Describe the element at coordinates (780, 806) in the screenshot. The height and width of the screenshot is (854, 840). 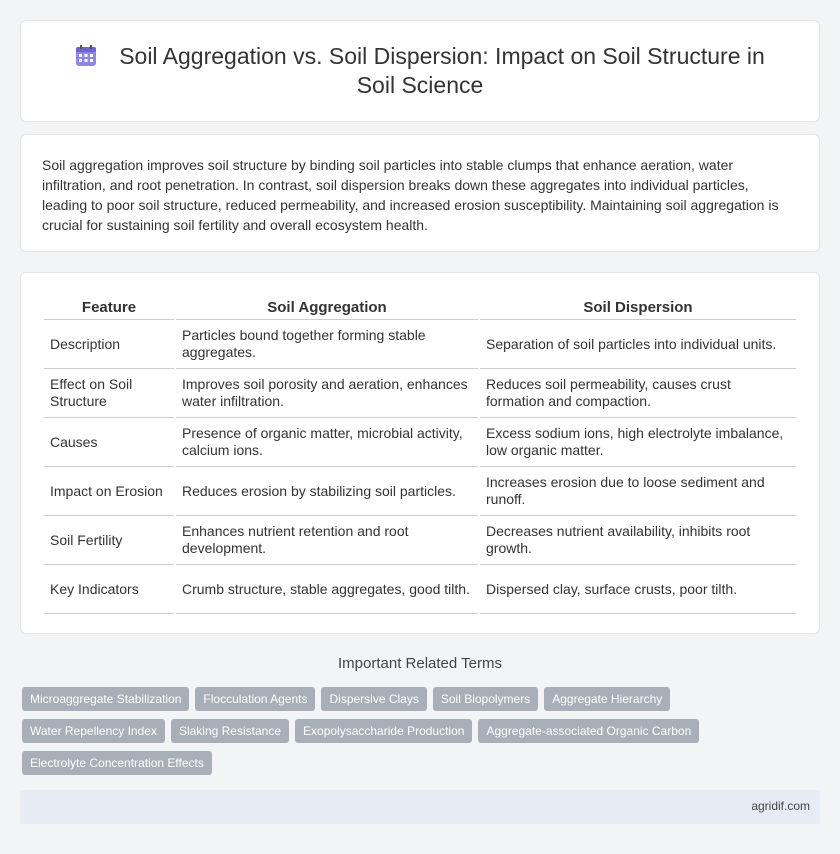
I see `footer-site-link: agridif.com` at that location.